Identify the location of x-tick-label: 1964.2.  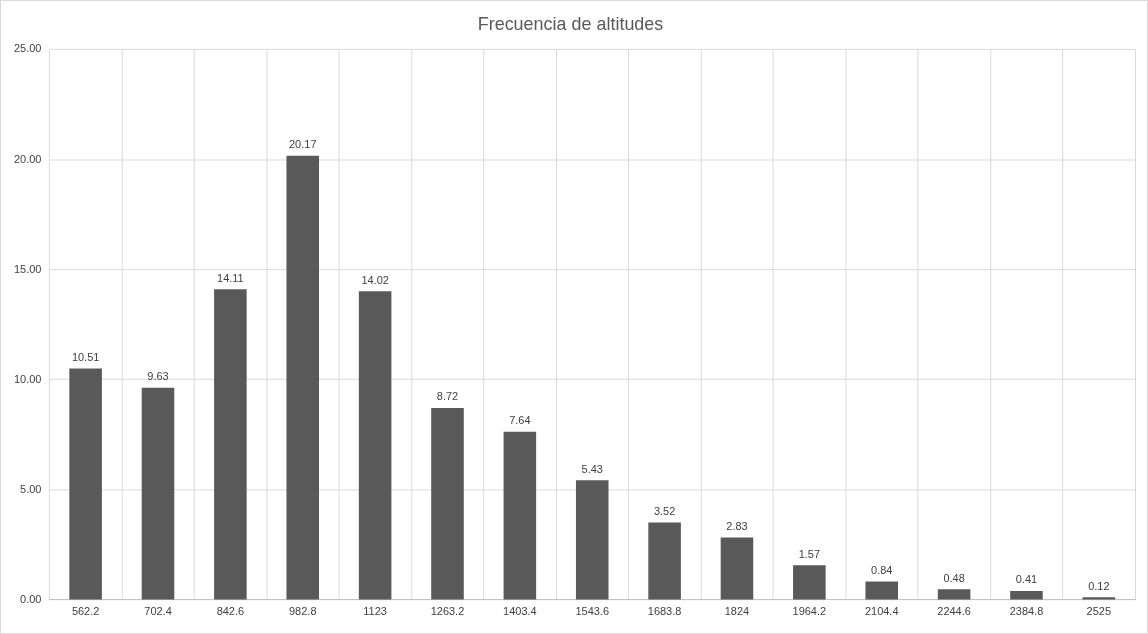
(809, 611).